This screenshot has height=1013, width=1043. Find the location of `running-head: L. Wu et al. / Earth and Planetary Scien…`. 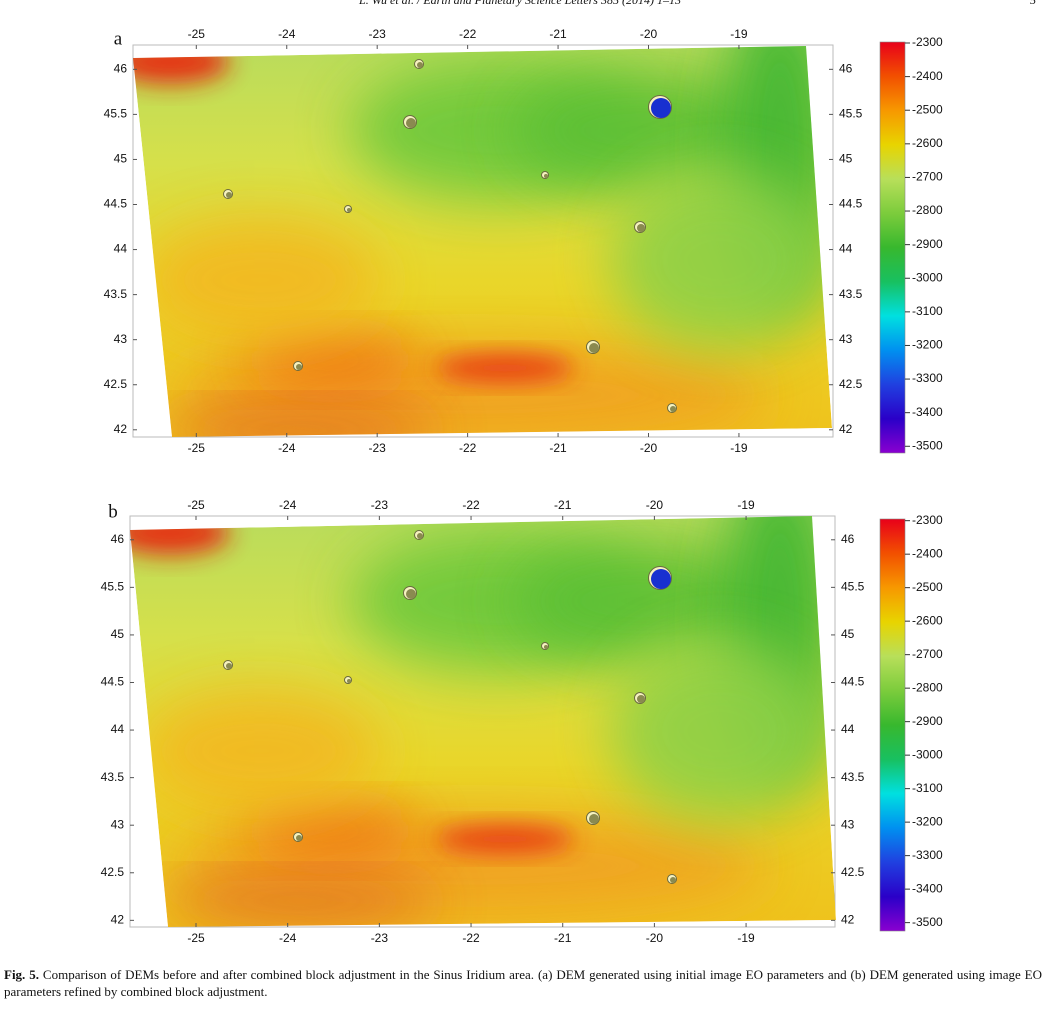

running-head: L. Wu et al. / Earth and Planetary Scien… is located at coordinates (519, 3).